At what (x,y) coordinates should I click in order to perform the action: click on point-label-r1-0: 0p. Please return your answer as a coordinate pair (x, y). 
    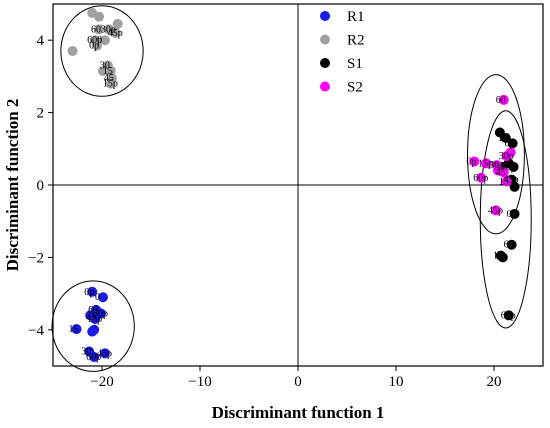
    Looking at the image, I should click on (89, 292).